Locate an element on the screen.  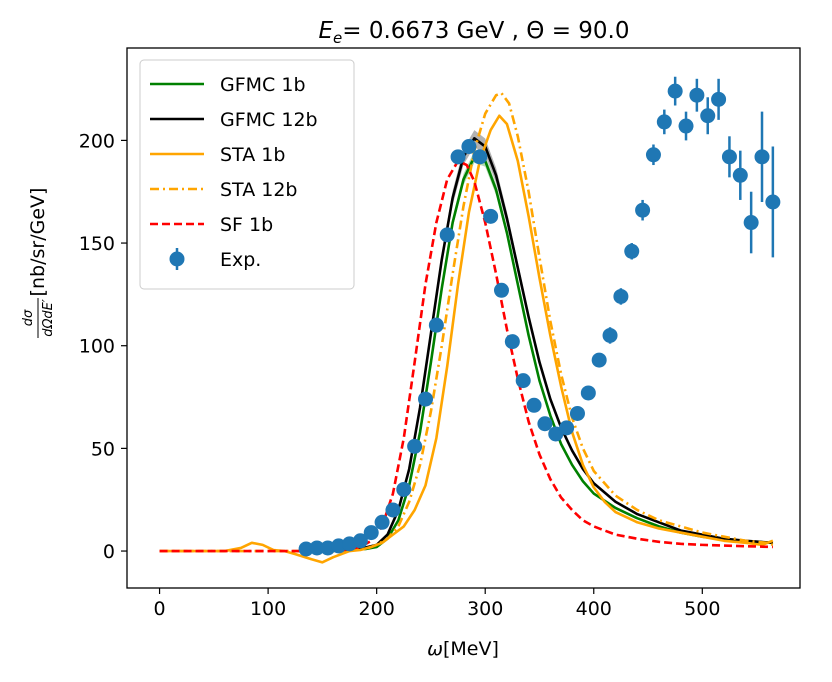
title-subscript: e is located at coordinates (337, 38).